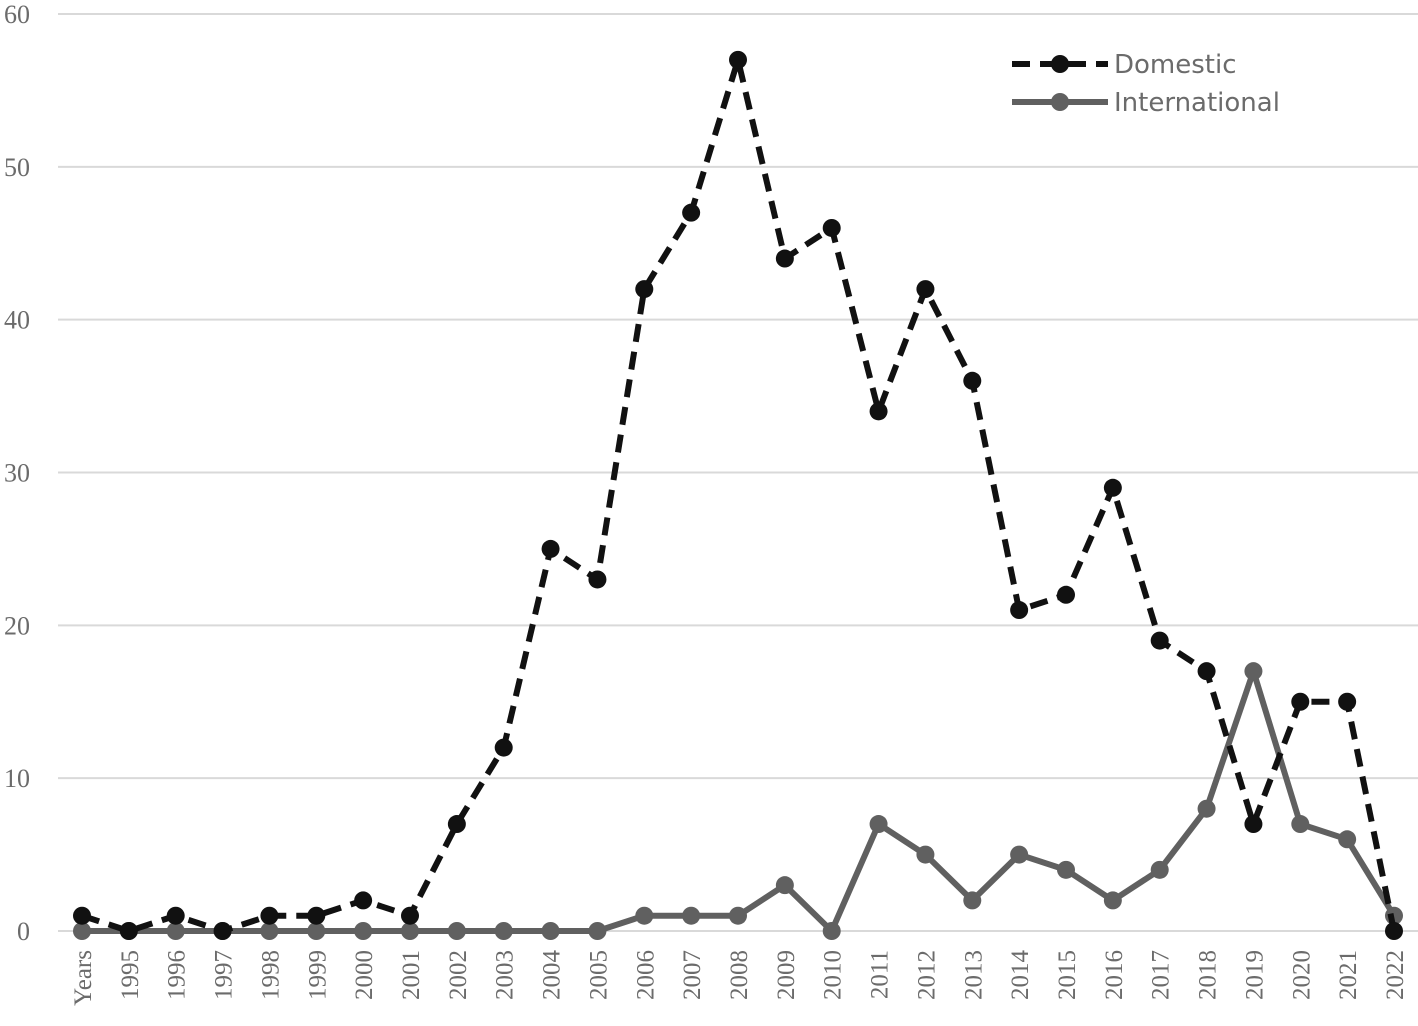 The image size is (1418, 1026). I want to click on legend-international-label: International, so click(1197, 103).